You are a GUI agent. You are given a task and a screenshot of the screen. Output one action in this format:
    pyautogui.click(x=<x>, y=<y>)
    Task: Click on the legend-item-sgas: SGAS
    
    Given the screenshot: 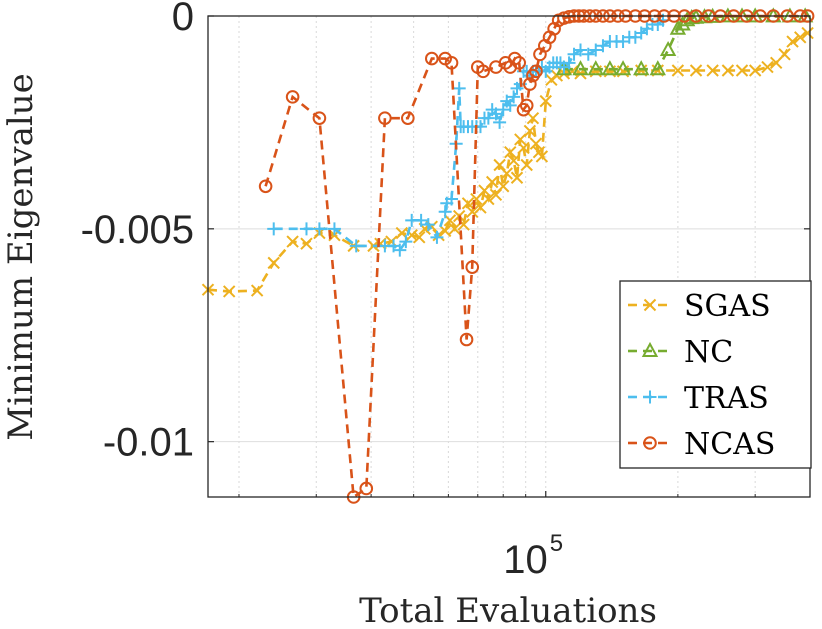 What is the action you would take?
    pyautogui.click(x=699, y=306)
    